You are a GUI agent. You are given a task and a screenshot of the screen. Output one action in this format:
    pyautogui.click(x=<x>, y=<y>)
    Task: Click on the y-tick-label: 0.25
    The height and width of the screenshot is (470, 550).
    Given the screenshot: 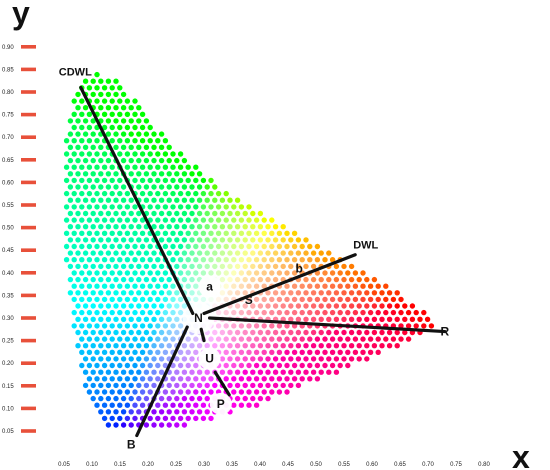 What is the action you would take?
    pyautogui.click(x=8, y=342)
    